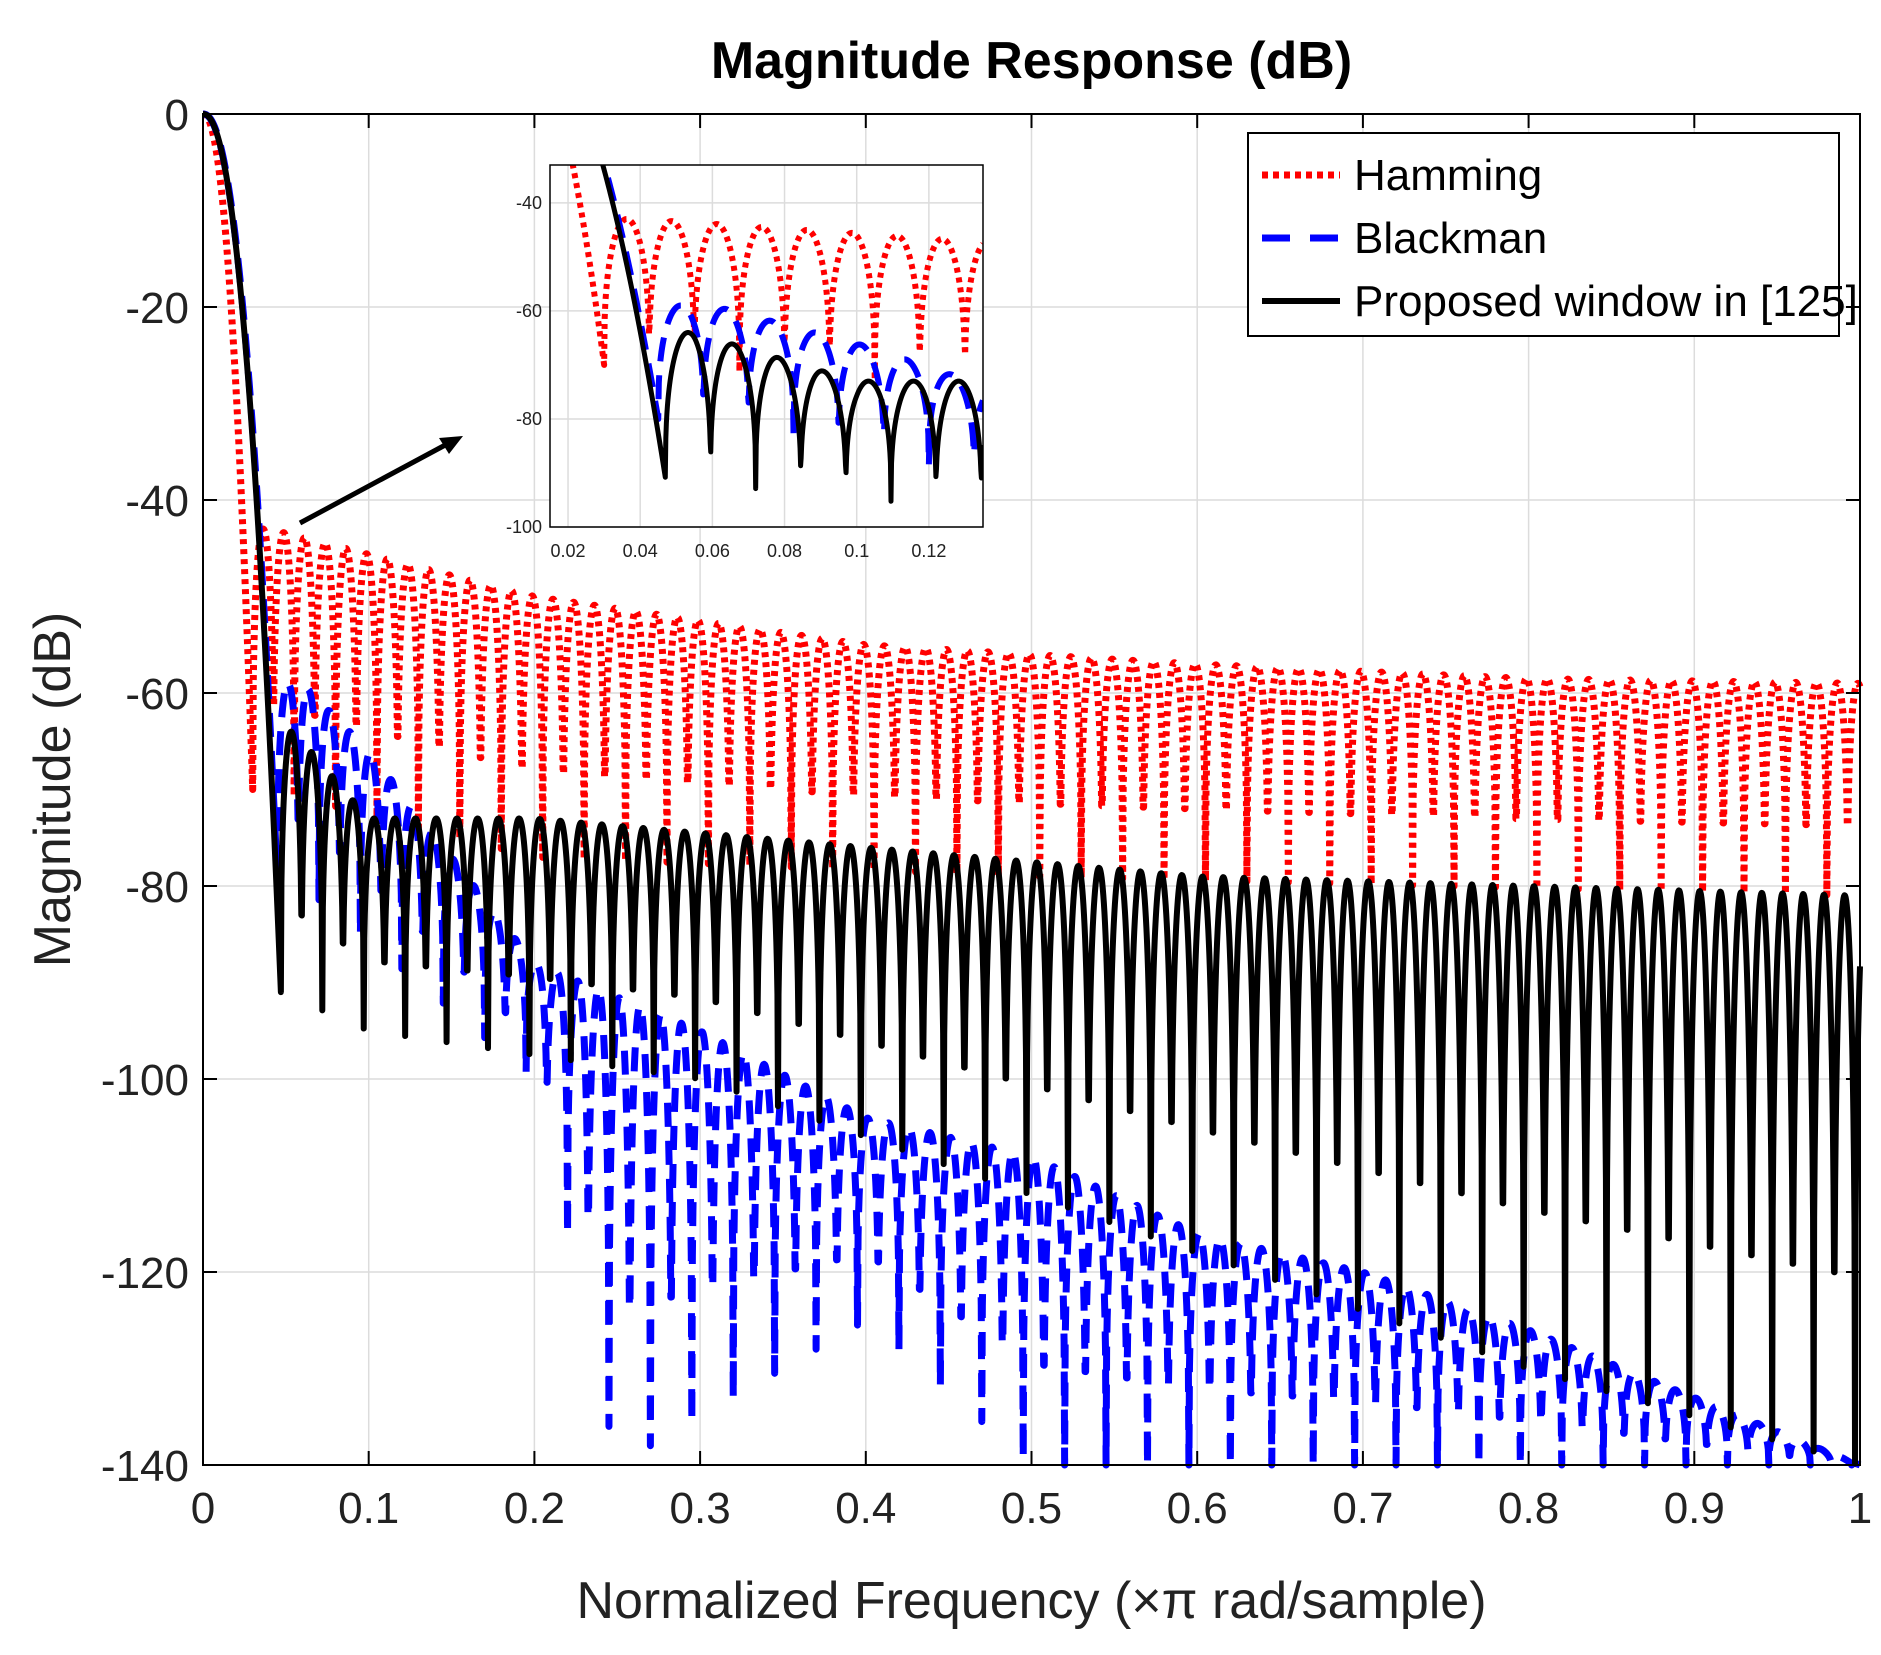 The height and width of the screenshot is (1655, 1881). Describe the element at coordinates (1448, 175) in the screenshot. I see `legend-label: Hamming` at that location.